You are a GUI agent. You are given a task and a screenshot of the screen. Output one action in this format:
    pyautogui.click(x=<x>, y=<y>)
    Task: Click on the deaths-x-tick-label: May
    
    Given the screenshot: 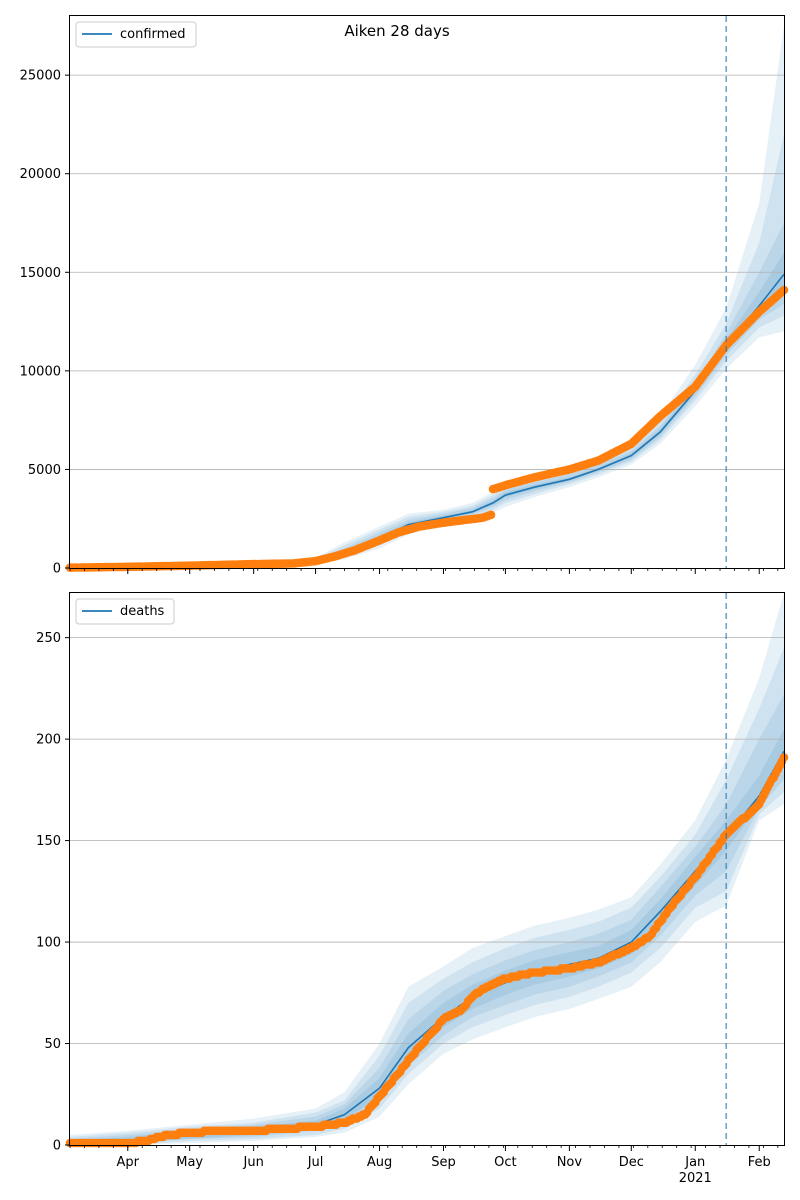 What is the action you would take?
    pyautogui.click(x=189, y=1162)
    